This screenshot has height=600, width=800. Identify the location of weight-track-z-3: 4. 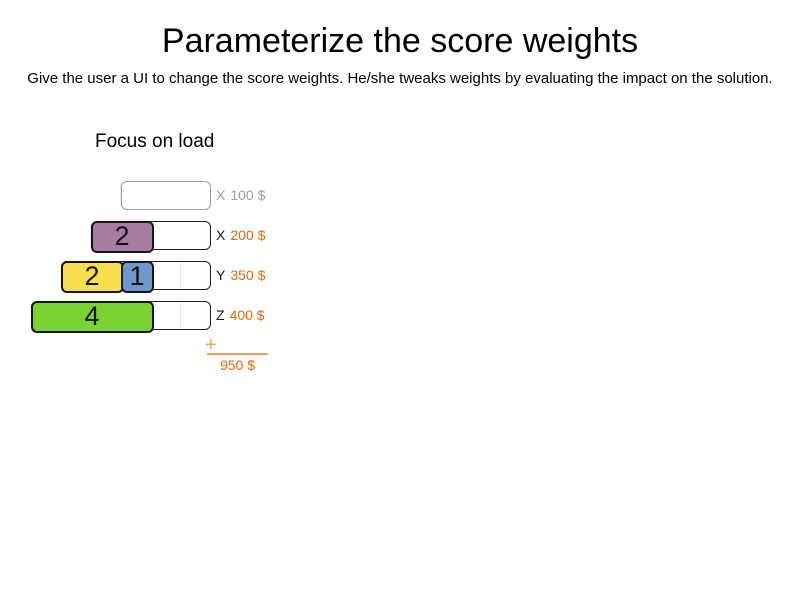
(120, 316).